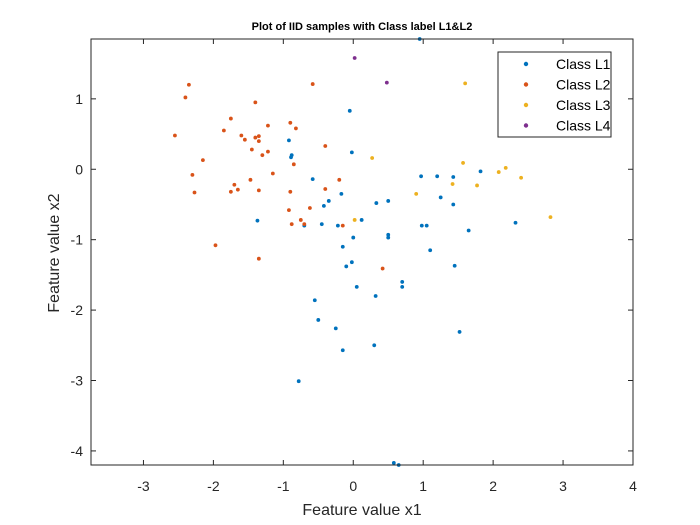 This screenshot has width=700, height=525. Describe the element at coordinates (526, 105) in the screenshot. I see `legend-marker-class-l3` at that location.